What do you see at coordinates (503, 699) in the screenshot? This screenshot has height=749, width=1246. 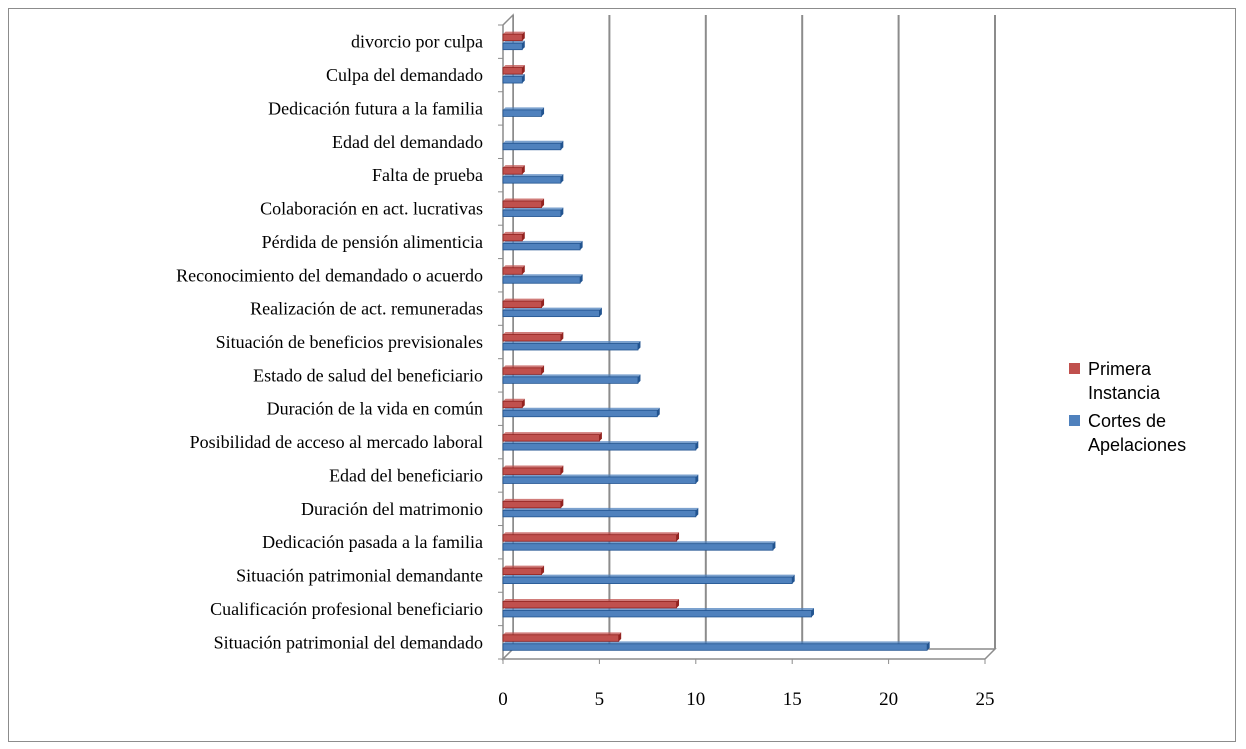 I see `x-tick-label: 0` at bounding box center [503, 699].